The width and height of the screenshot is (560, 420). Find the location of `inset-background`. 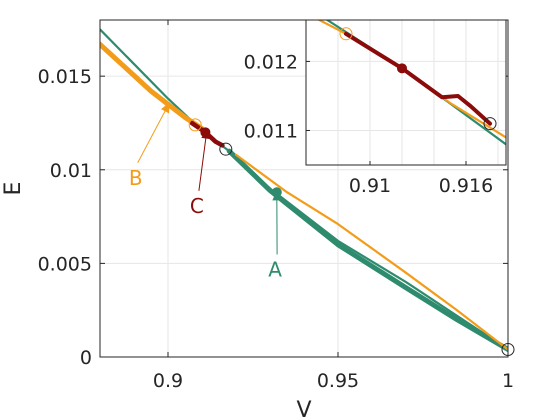

inset-background is located at coordinates (406, 92).